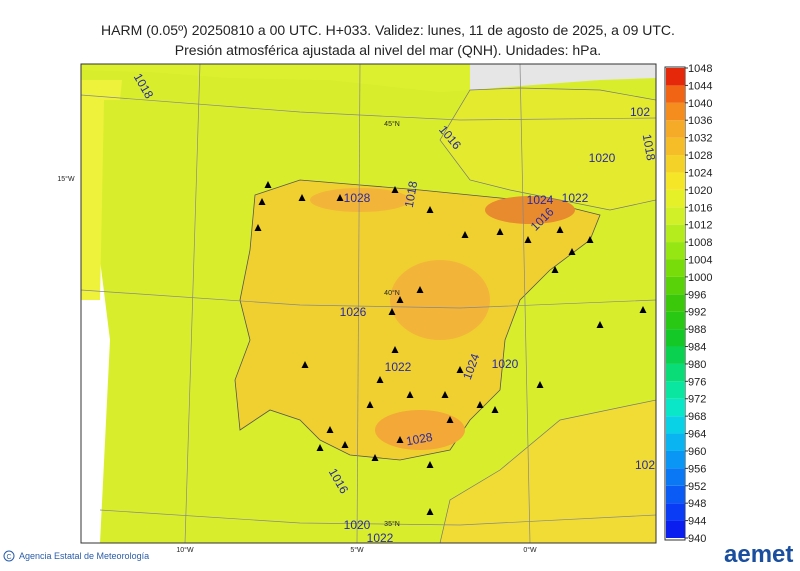 This screenshot has height=571, width=800. I want to click on colorbar-label: 968, so click(697, 417).